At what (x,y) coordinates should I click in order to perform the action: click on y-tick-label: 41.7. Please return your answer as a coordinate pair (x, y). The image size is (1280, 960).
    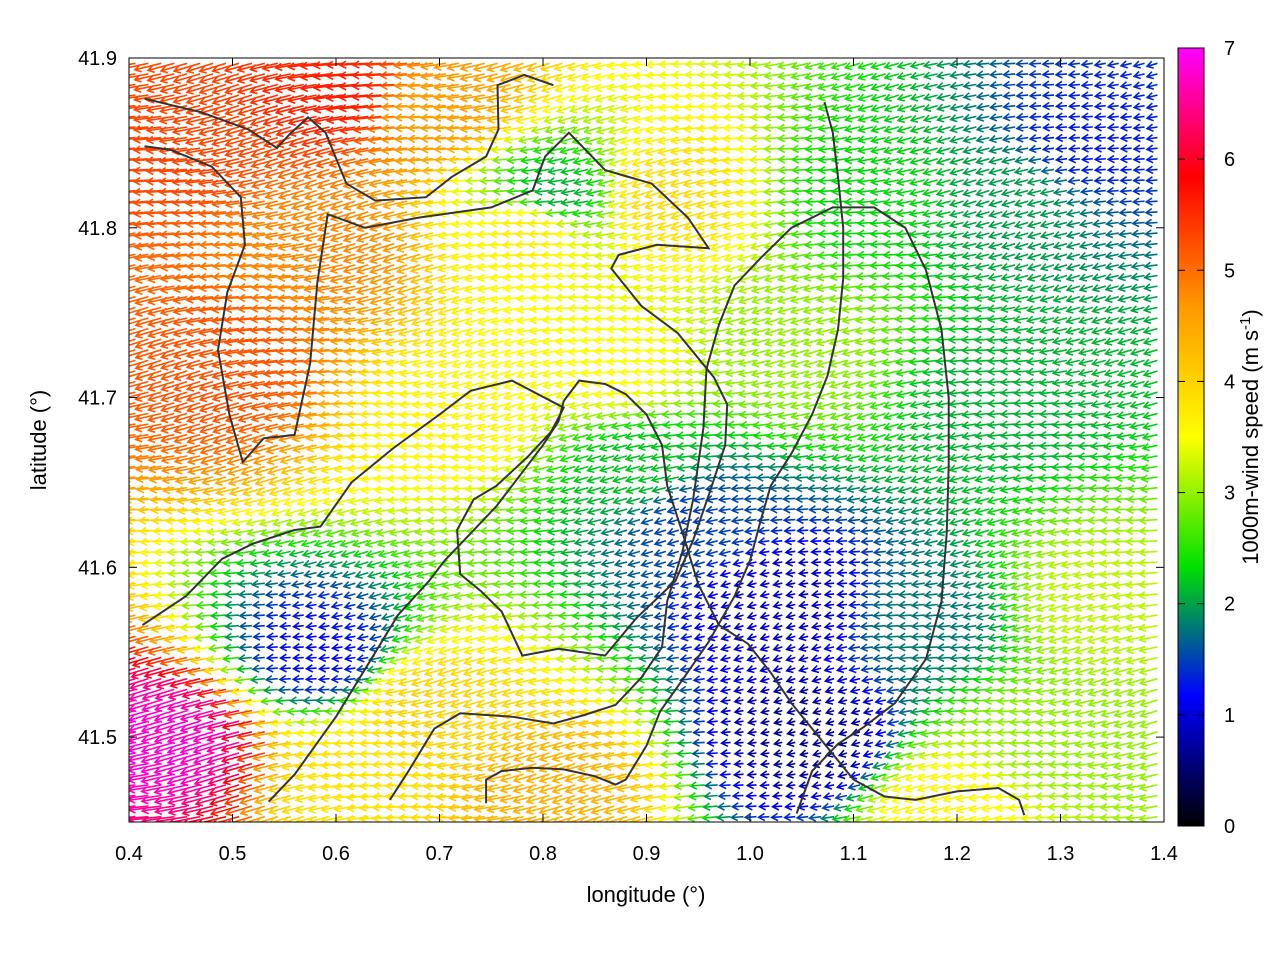
    Looking at the image, I should click on (97, 399).